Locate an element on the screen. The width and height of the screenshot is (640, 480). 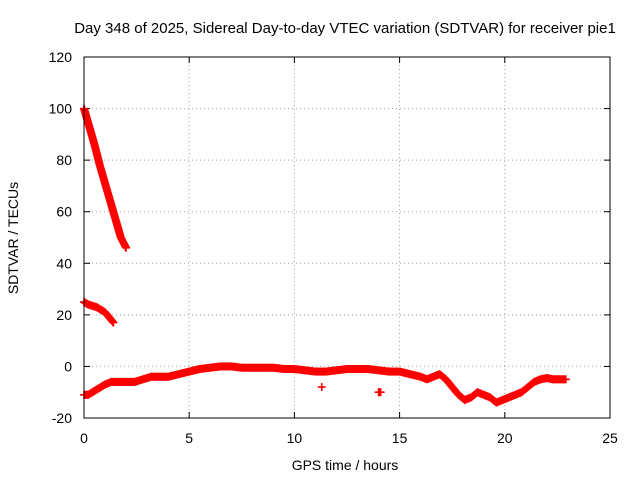
main-trace is located at coordinates (325, 384).